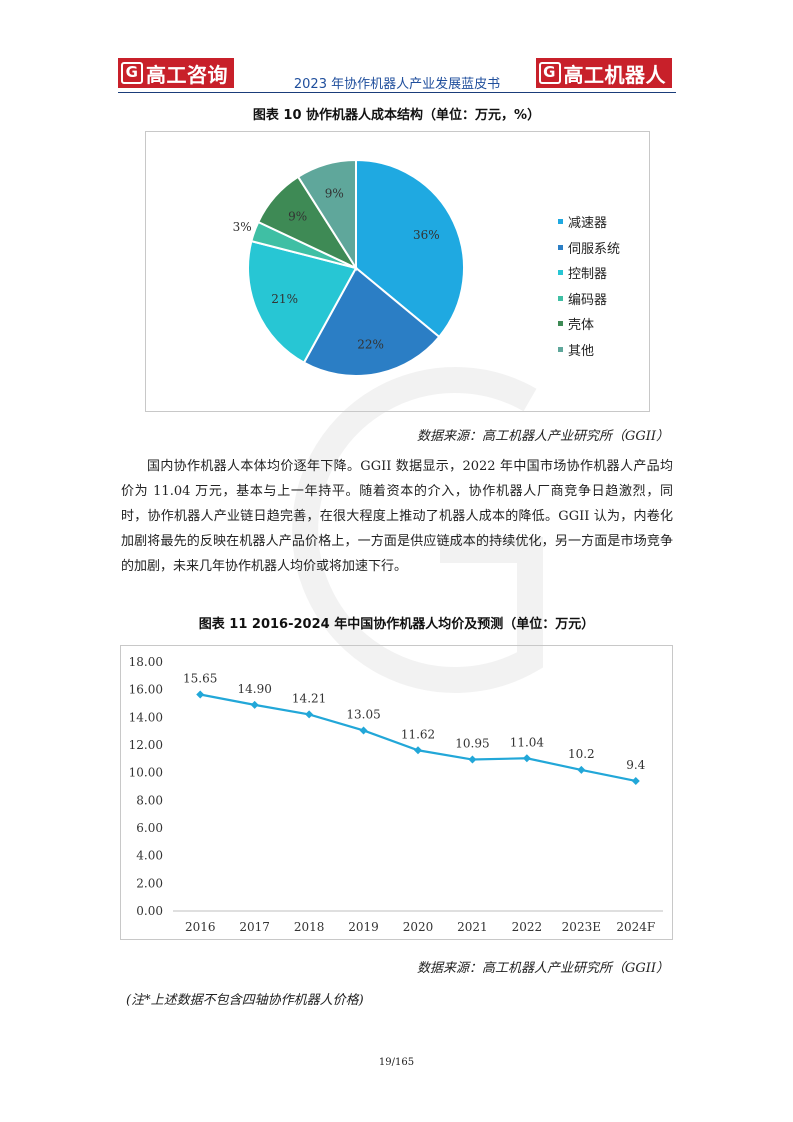 The width and height of the screenshot is (793, 1122). What do you see at coordinates (149, 883) in the screenshot?
I see `y-tick-label: 2.00` at bounding box center [149, 883].